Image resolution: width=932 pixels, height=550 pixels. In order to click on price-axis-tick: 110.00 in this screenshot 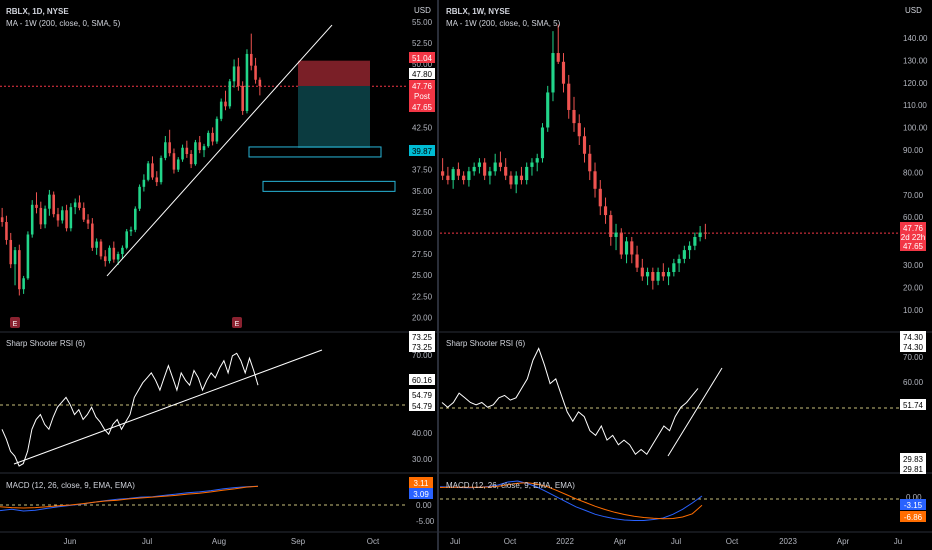, I will do `click(915, 105)`.